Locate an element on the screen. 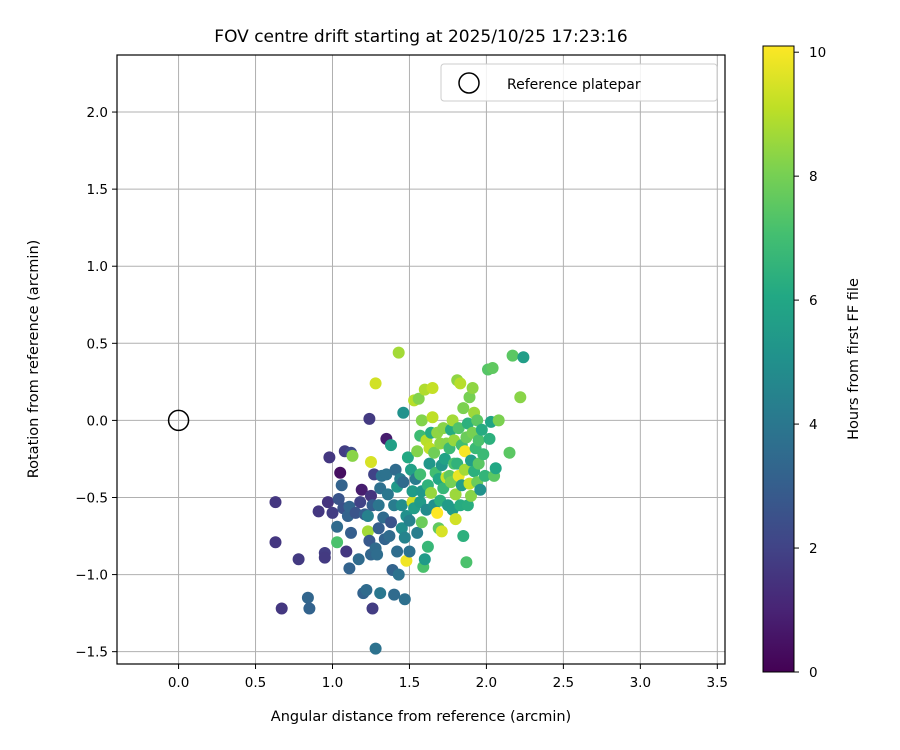 Image resolution: width=900 pixels, height=750 pixels. legend-reference-label: Reference platepar is located at coordinates (574, 85).